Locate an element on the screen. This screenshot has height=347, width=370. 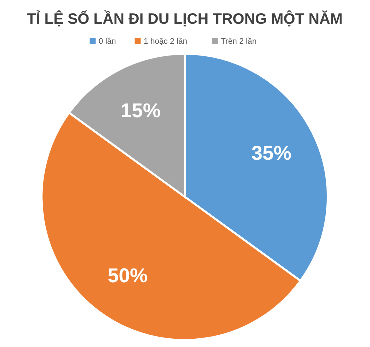
data-label: 15% is located at coordinates (141, 111).